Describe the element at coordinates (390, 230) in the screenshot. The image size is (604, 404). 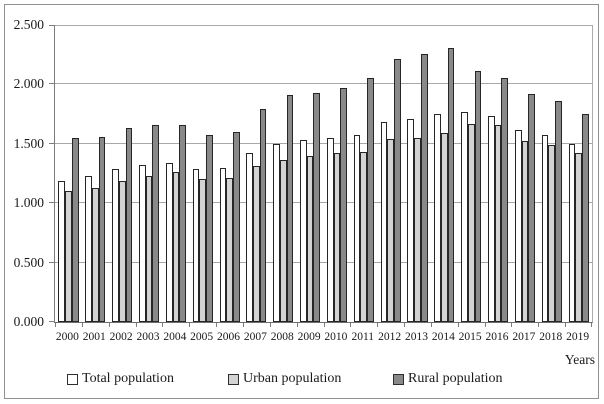
I see `bar-urban-2012` at that location.